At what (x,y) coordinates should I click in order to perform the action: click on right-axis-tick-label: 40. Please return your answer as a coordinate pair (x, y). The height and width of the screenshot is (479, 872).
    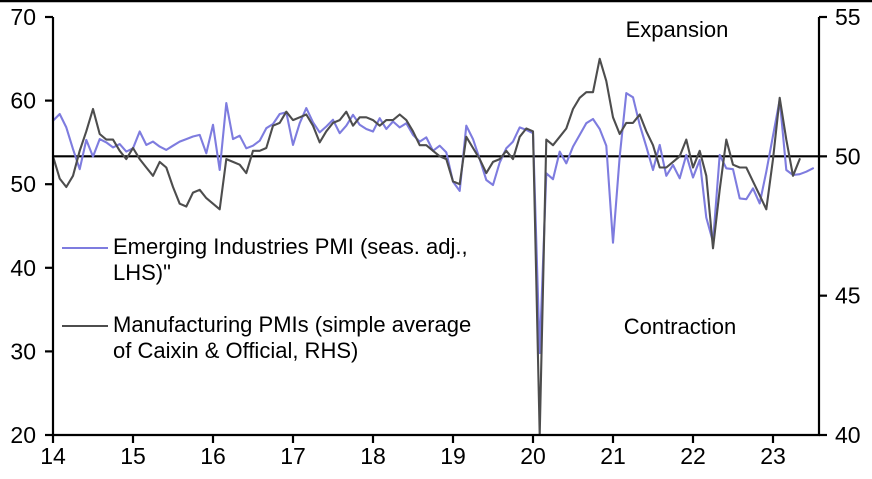
    Looking at the image, I should click on (848, 435).